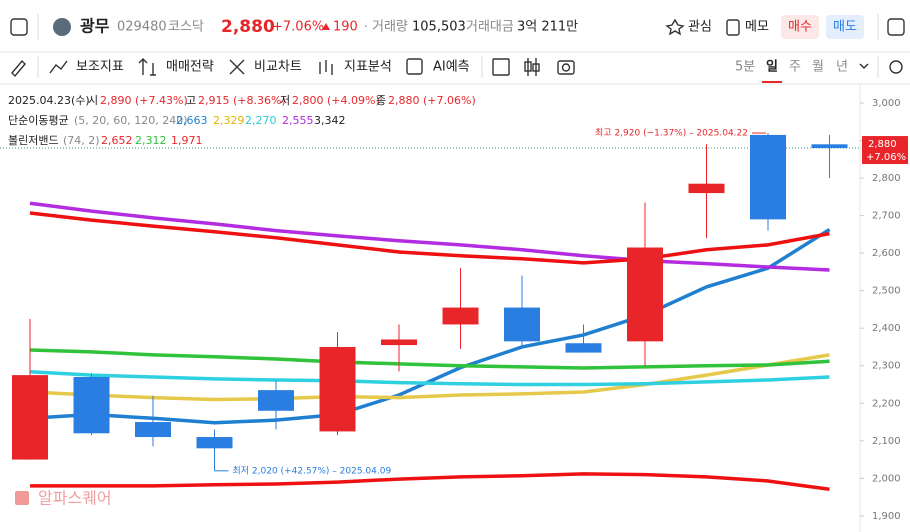  I want to click on market: 코스닥, so click(186, 27).